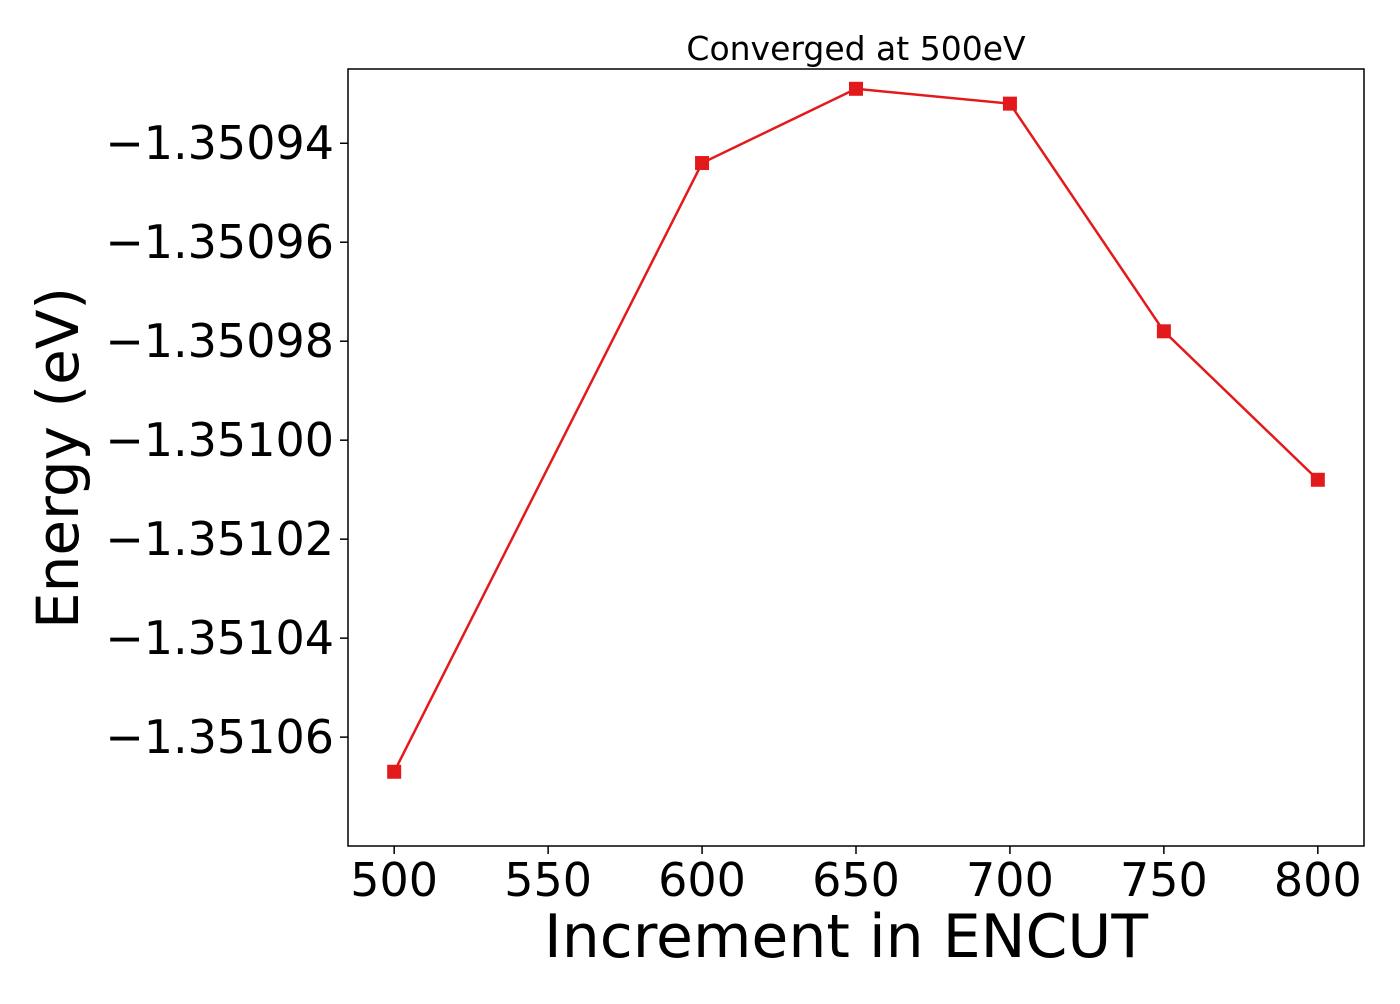 This screenshot has height=1004, width=1400. Describe the element at coordinates (856, 48) in the screenshot. I see `chart-title: Converged at 500eV` at that location.